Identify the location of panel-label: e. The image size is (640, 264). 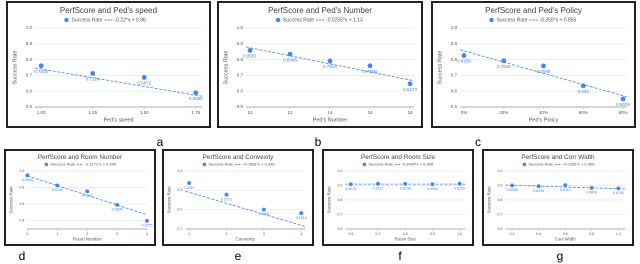
(238, 256).